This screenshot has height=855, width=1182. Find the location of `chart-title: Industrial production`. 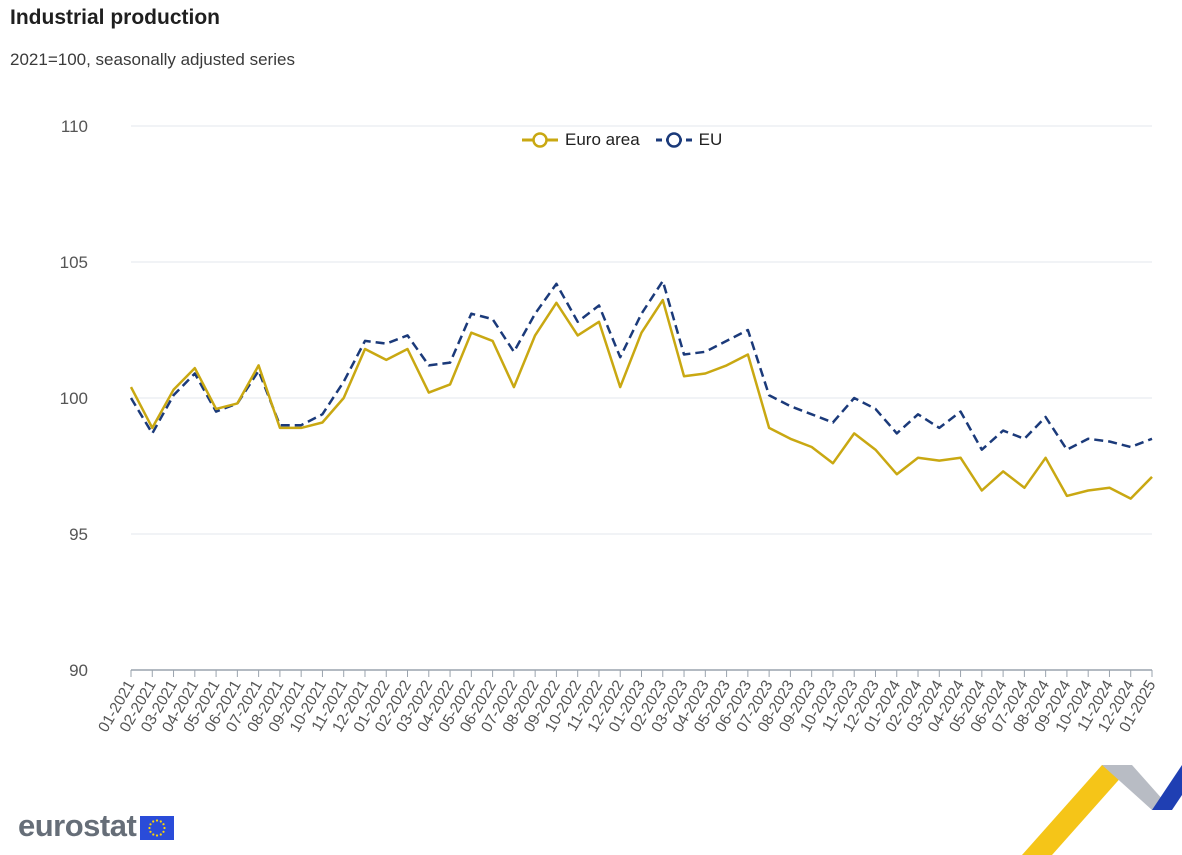

chart-title: Industrial production is located at coordinates (115, 17).